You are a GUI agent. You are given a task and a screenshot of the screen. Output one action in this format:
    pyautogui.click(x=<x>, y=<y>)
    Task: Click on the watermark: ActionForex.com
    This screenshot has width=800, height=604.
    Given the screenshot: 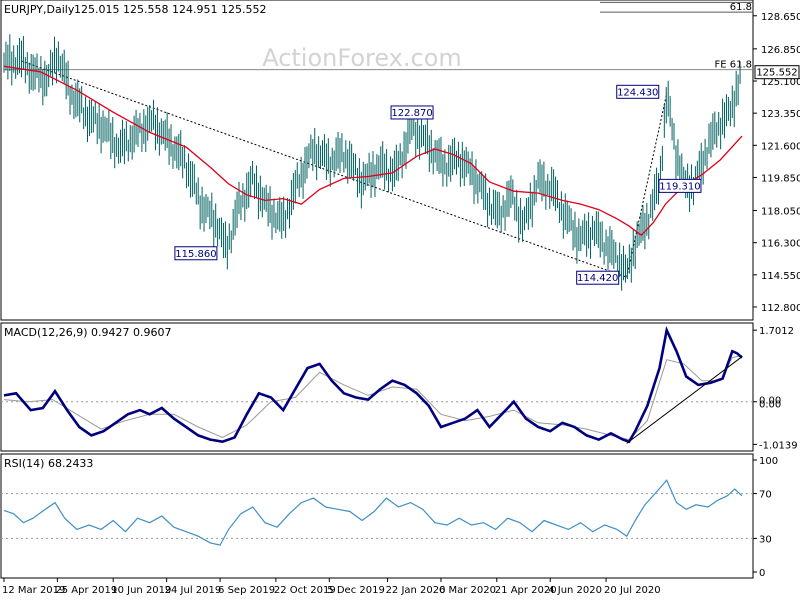 What is the action you would take?
    pyautogui.click(x=362, y=58)
    